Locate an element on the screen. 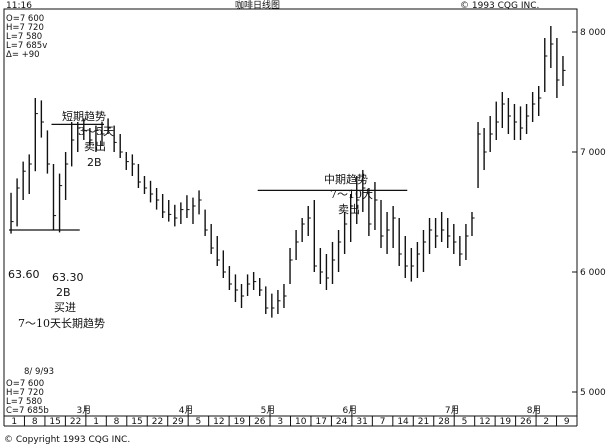  x-tick-label: 29 is located at coordinates (178, 422).